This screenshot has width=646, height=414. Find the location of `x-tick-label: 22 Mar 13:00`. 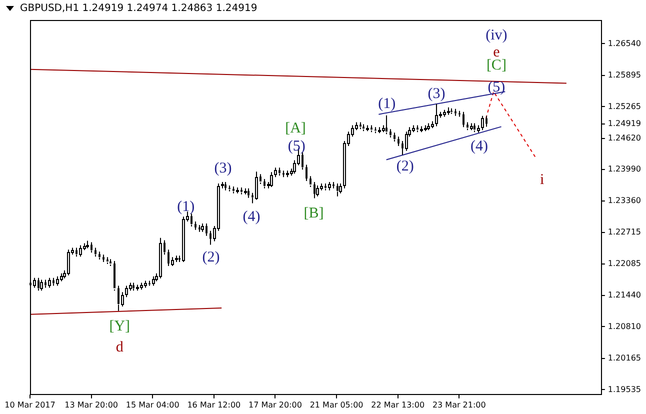

x-tick-label: 22 Mar 13:00 is located at coordinates (398, 405).